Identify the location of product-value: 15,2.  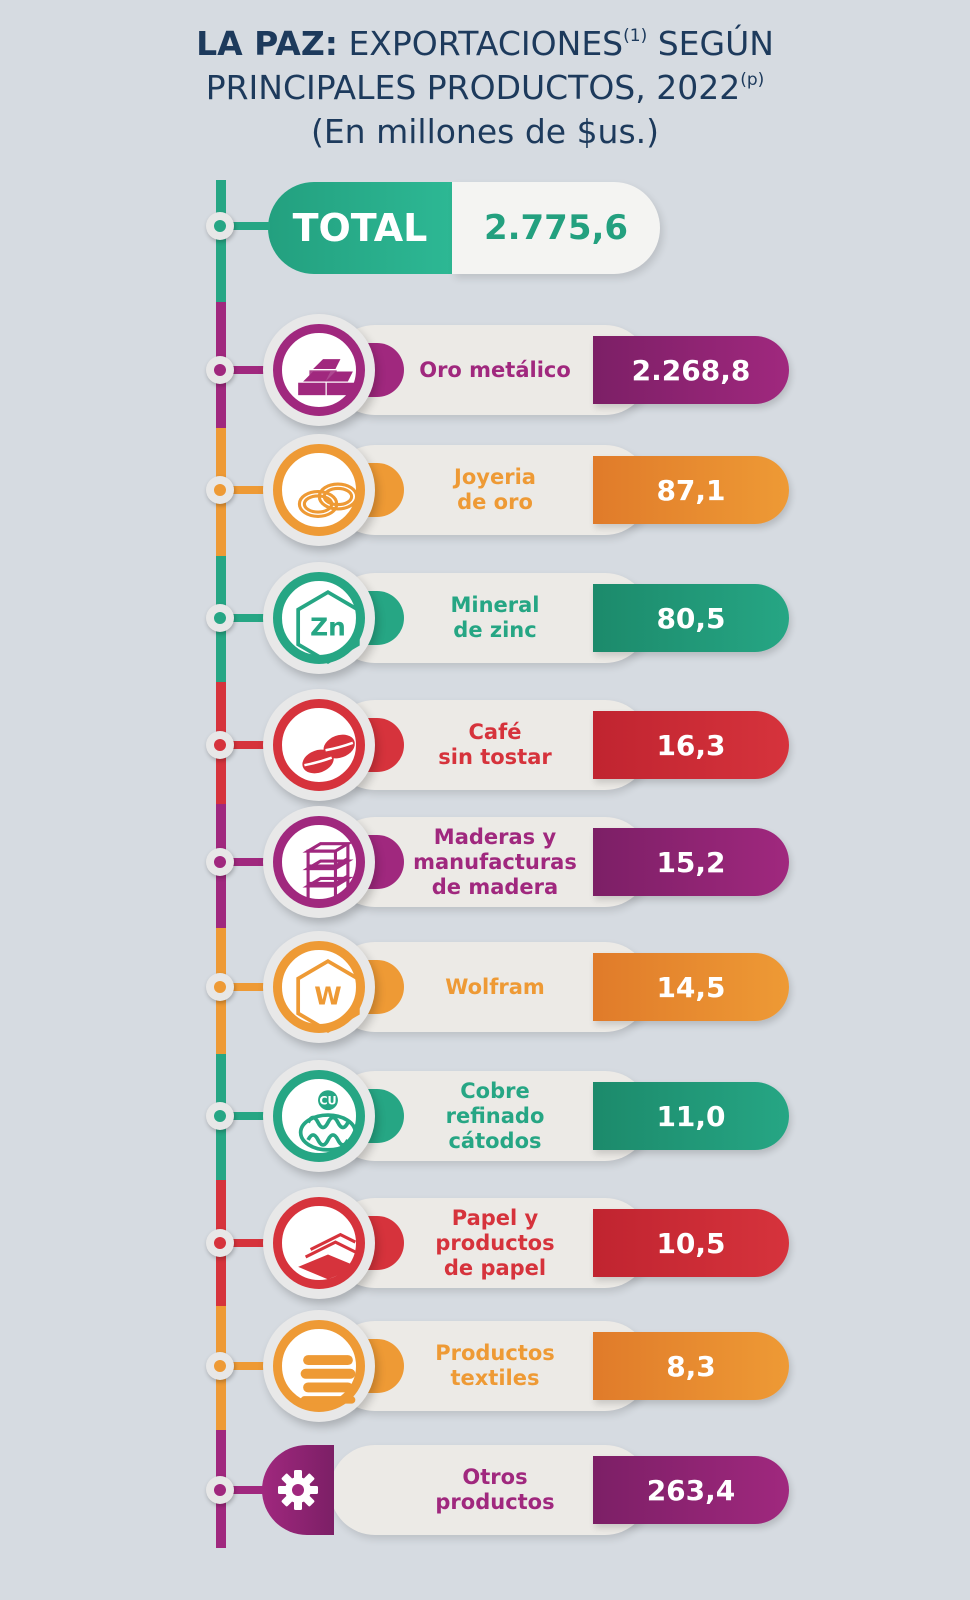
(691, 862).